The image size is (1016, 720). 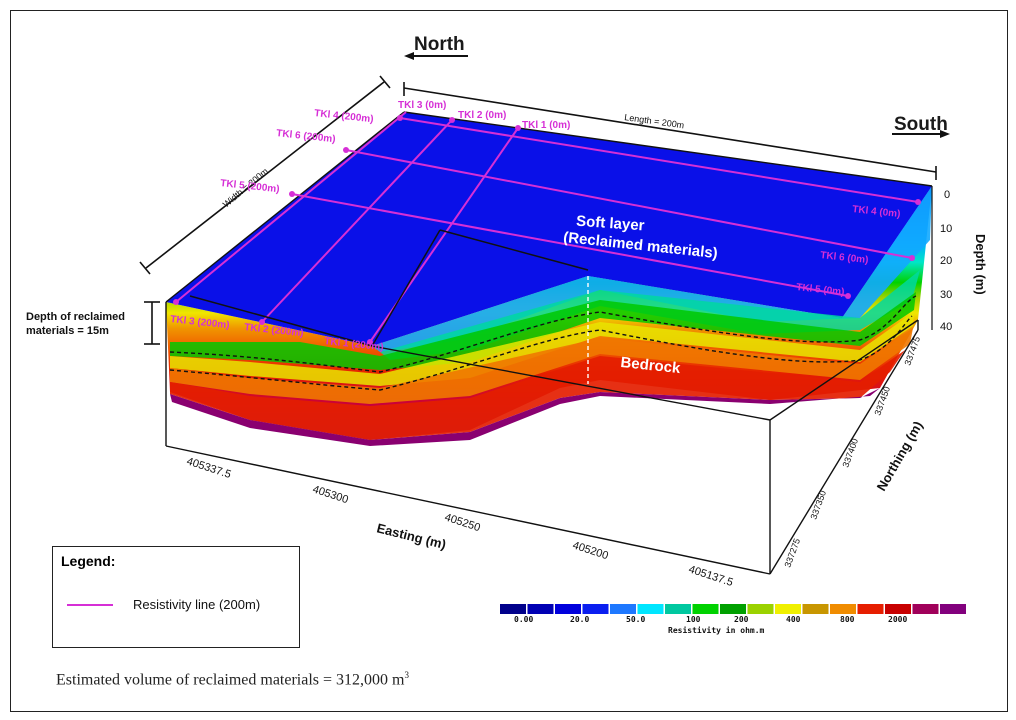 I want to click on easting-tick: 405250, so click(x=462, y=522).